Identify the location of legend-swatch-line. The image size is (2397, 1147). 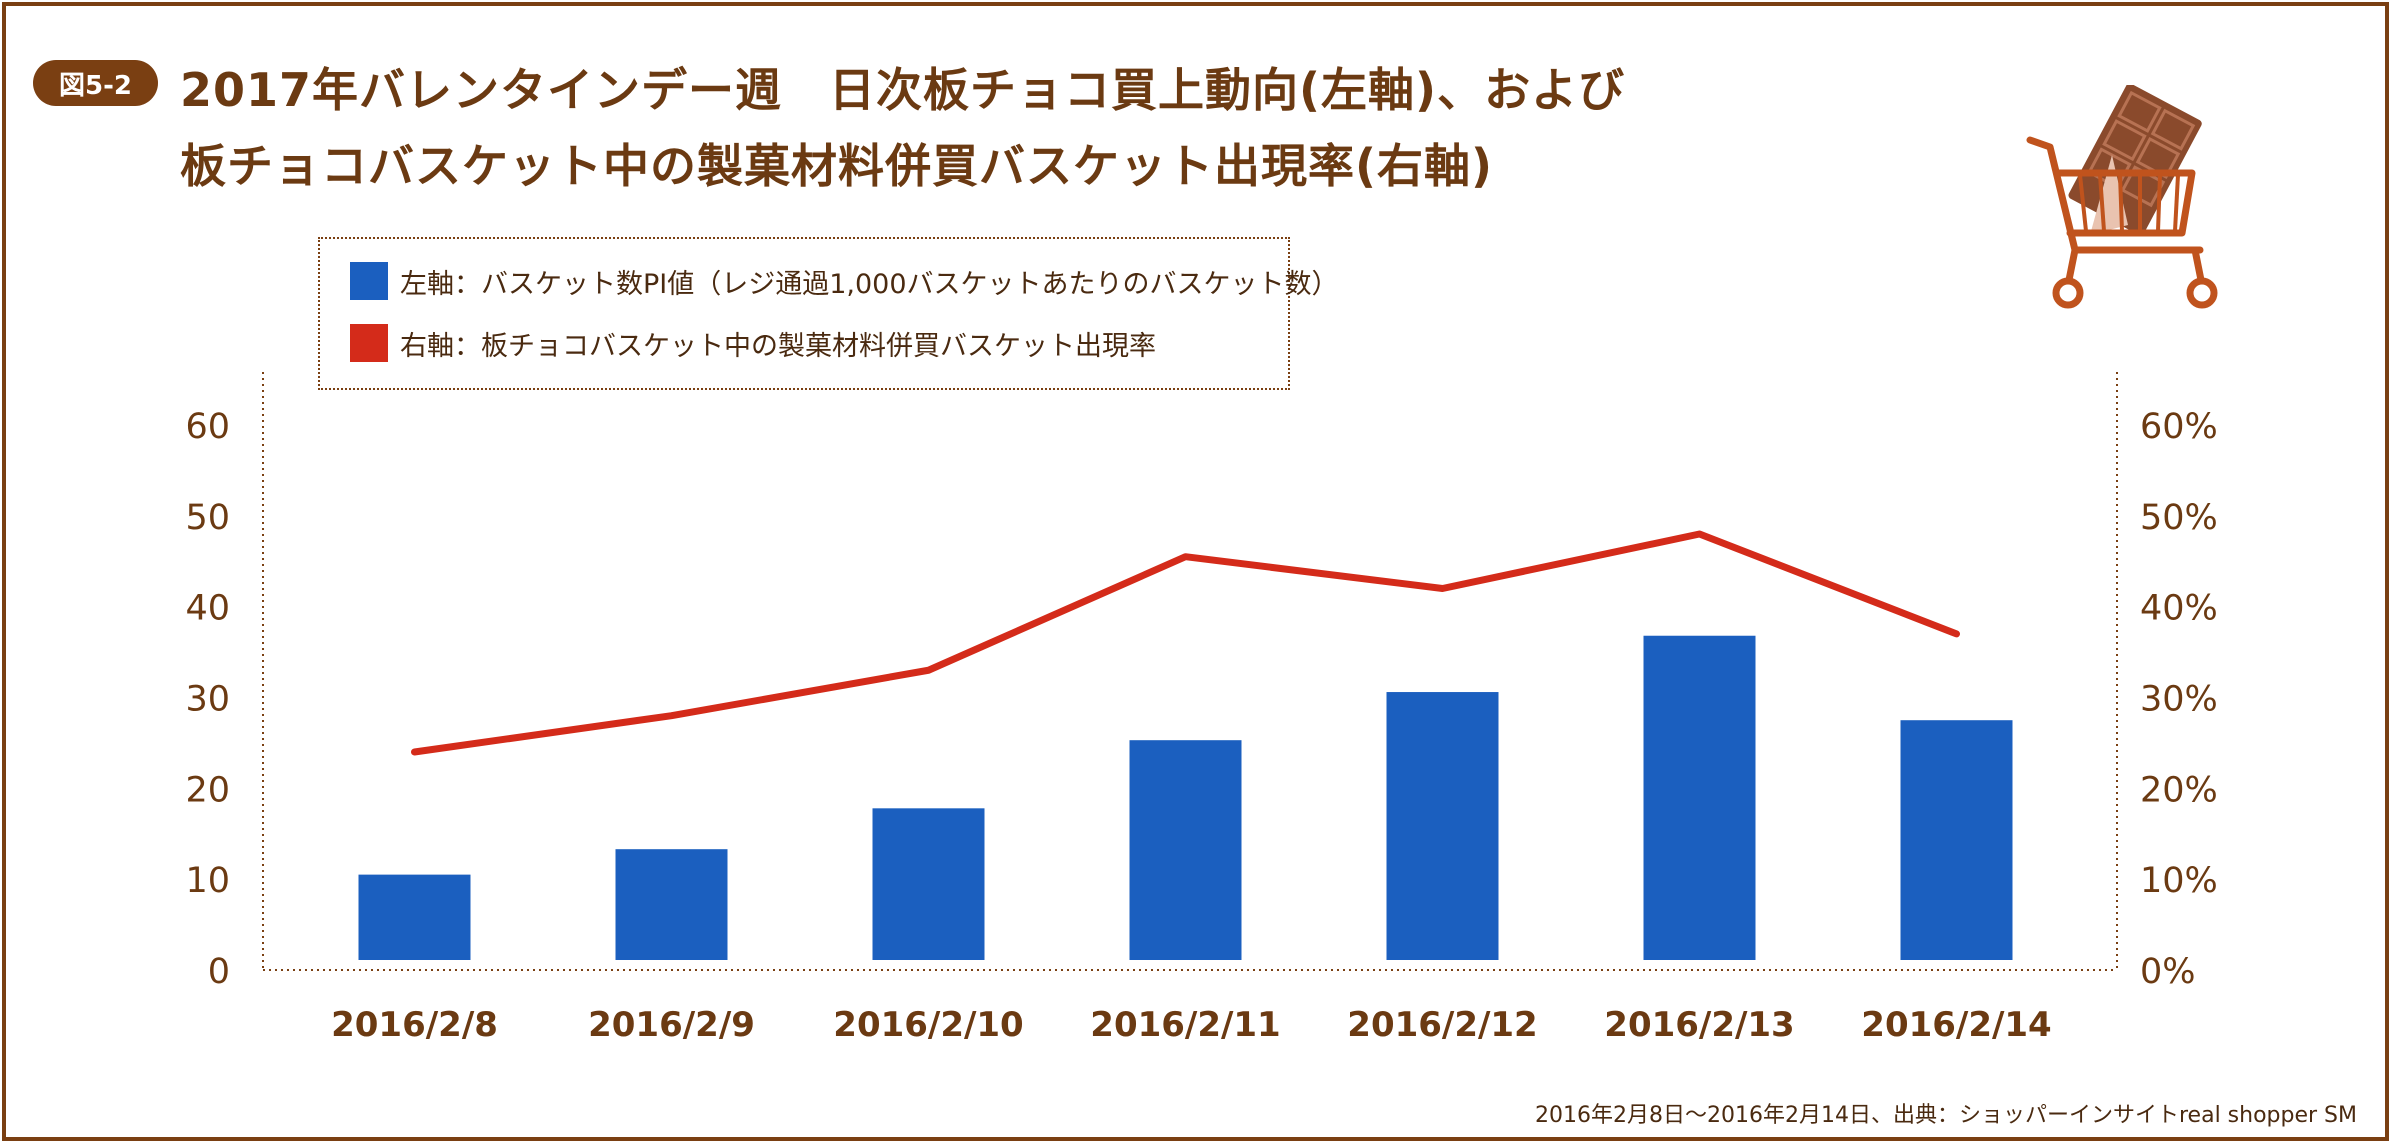
(369, 343).